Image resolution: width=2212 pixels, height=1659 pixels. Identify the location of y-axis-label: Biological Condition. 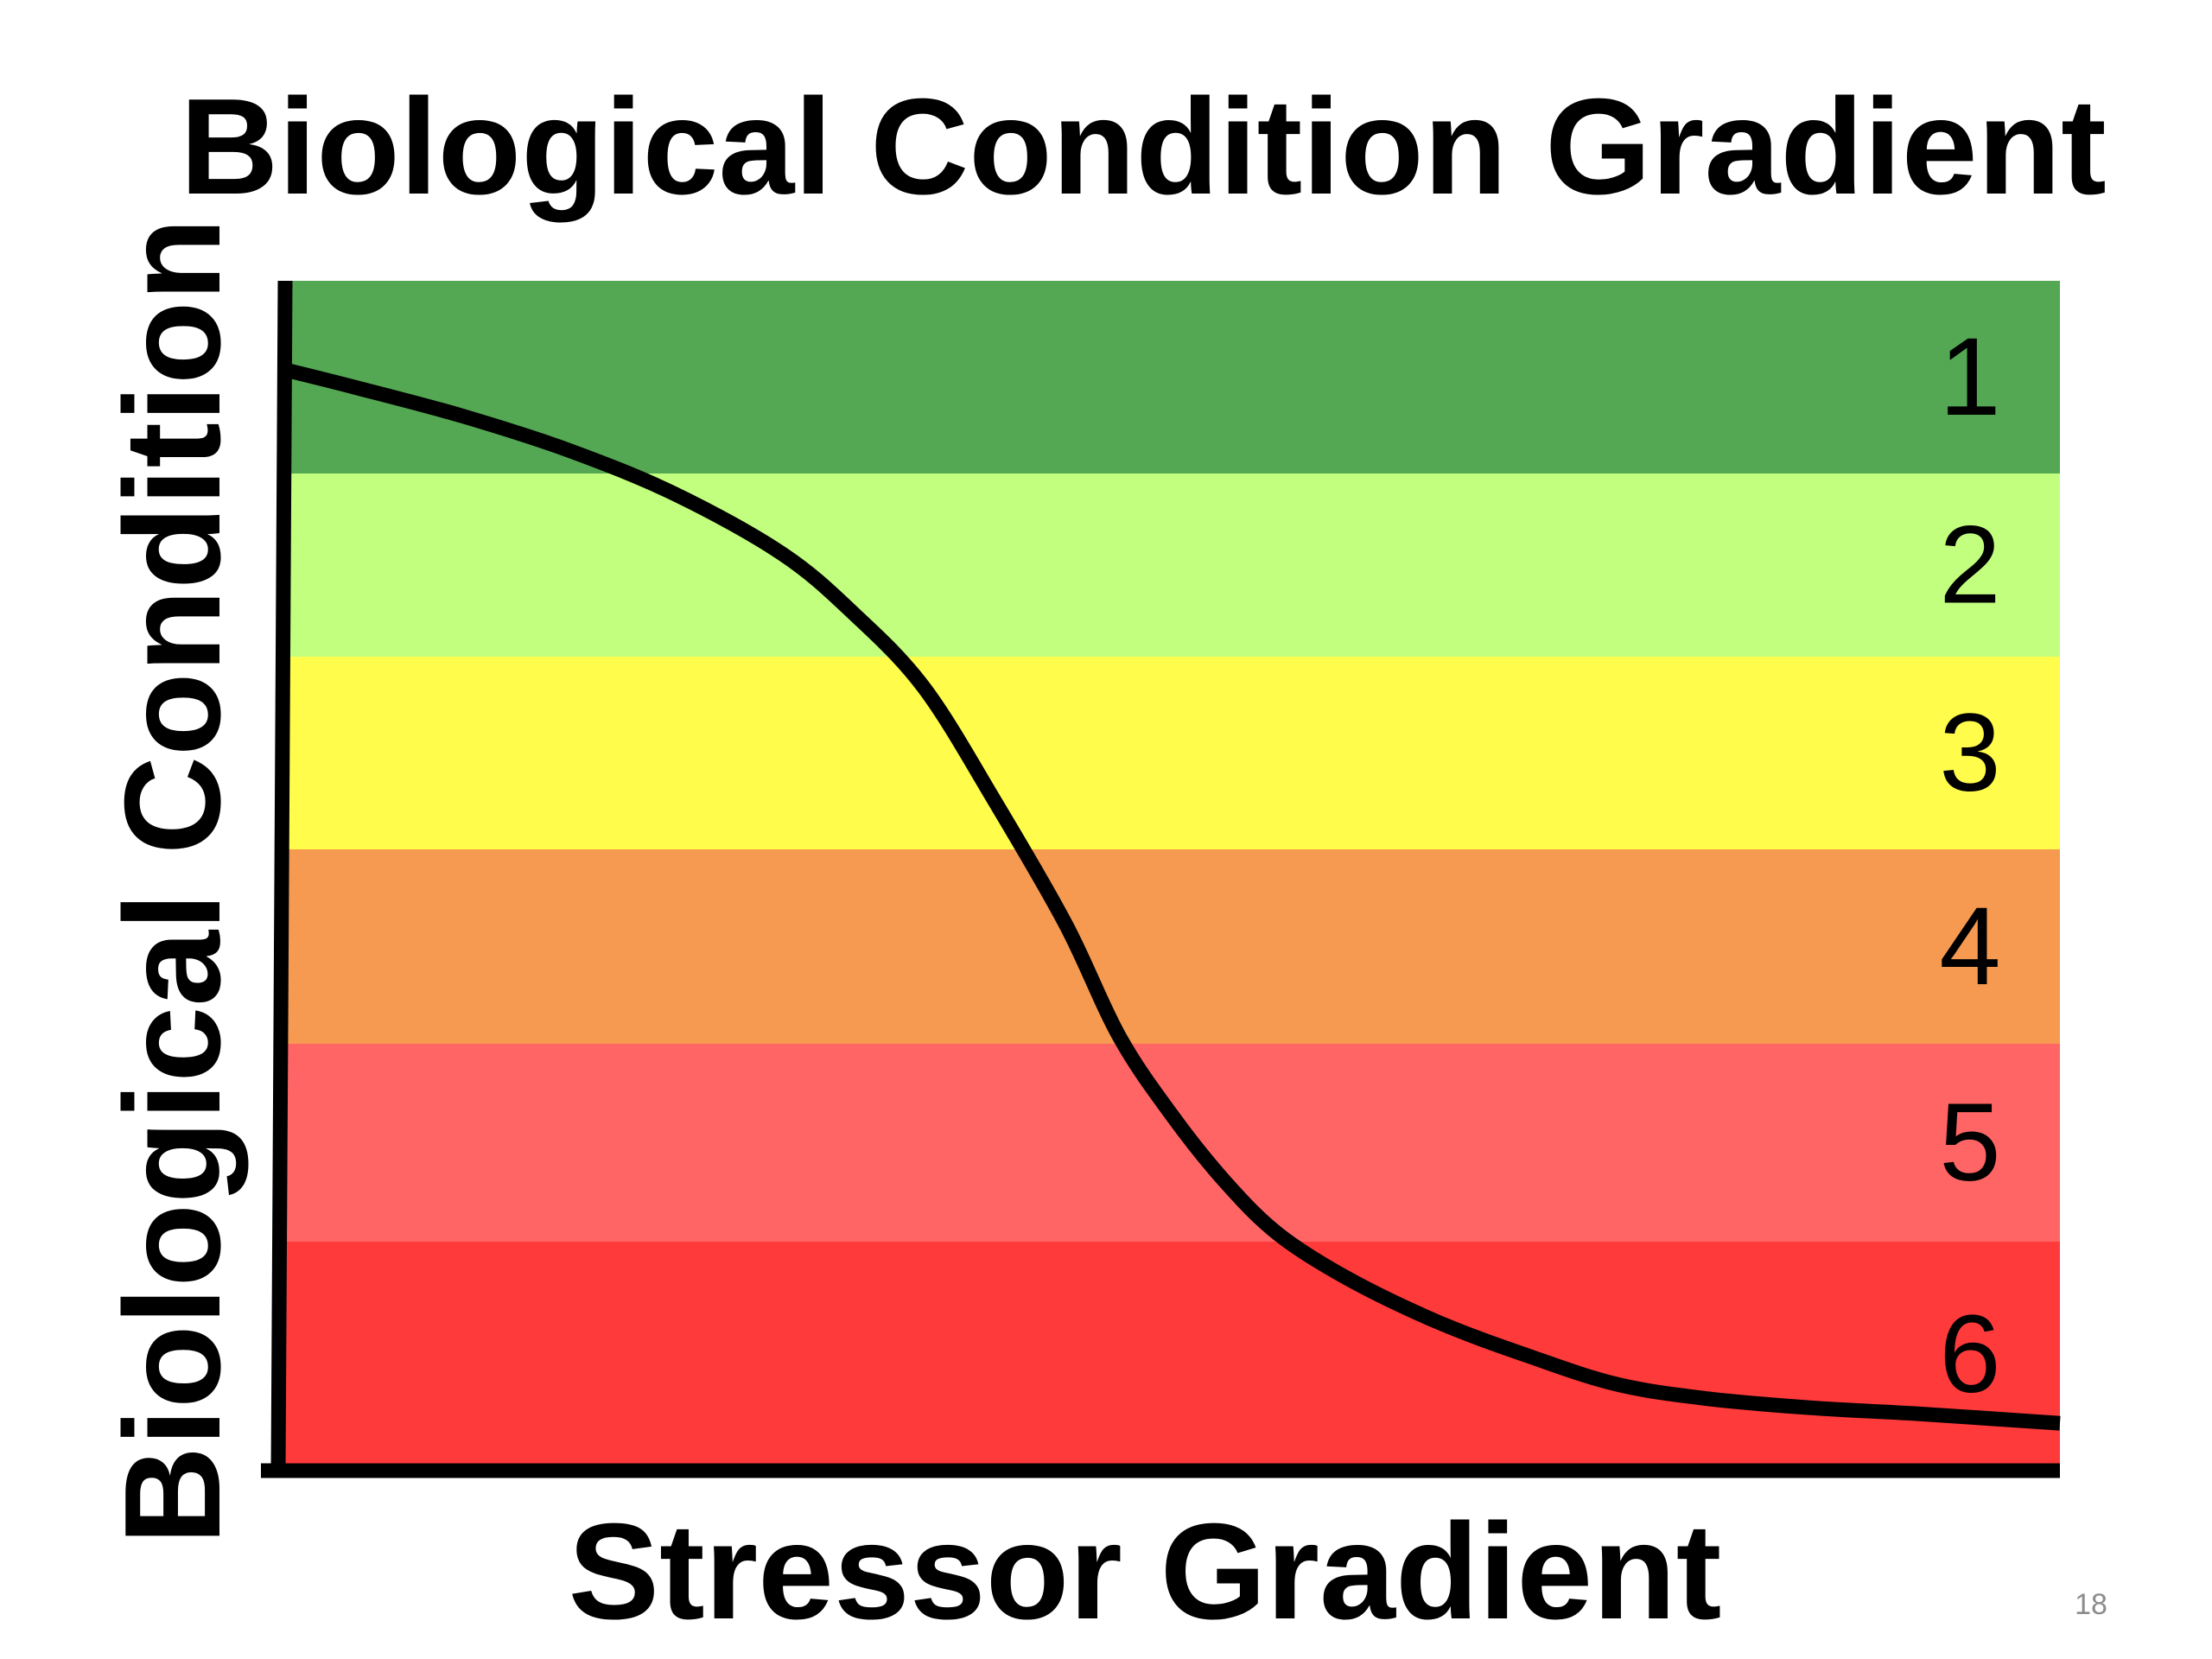
(173, 881).